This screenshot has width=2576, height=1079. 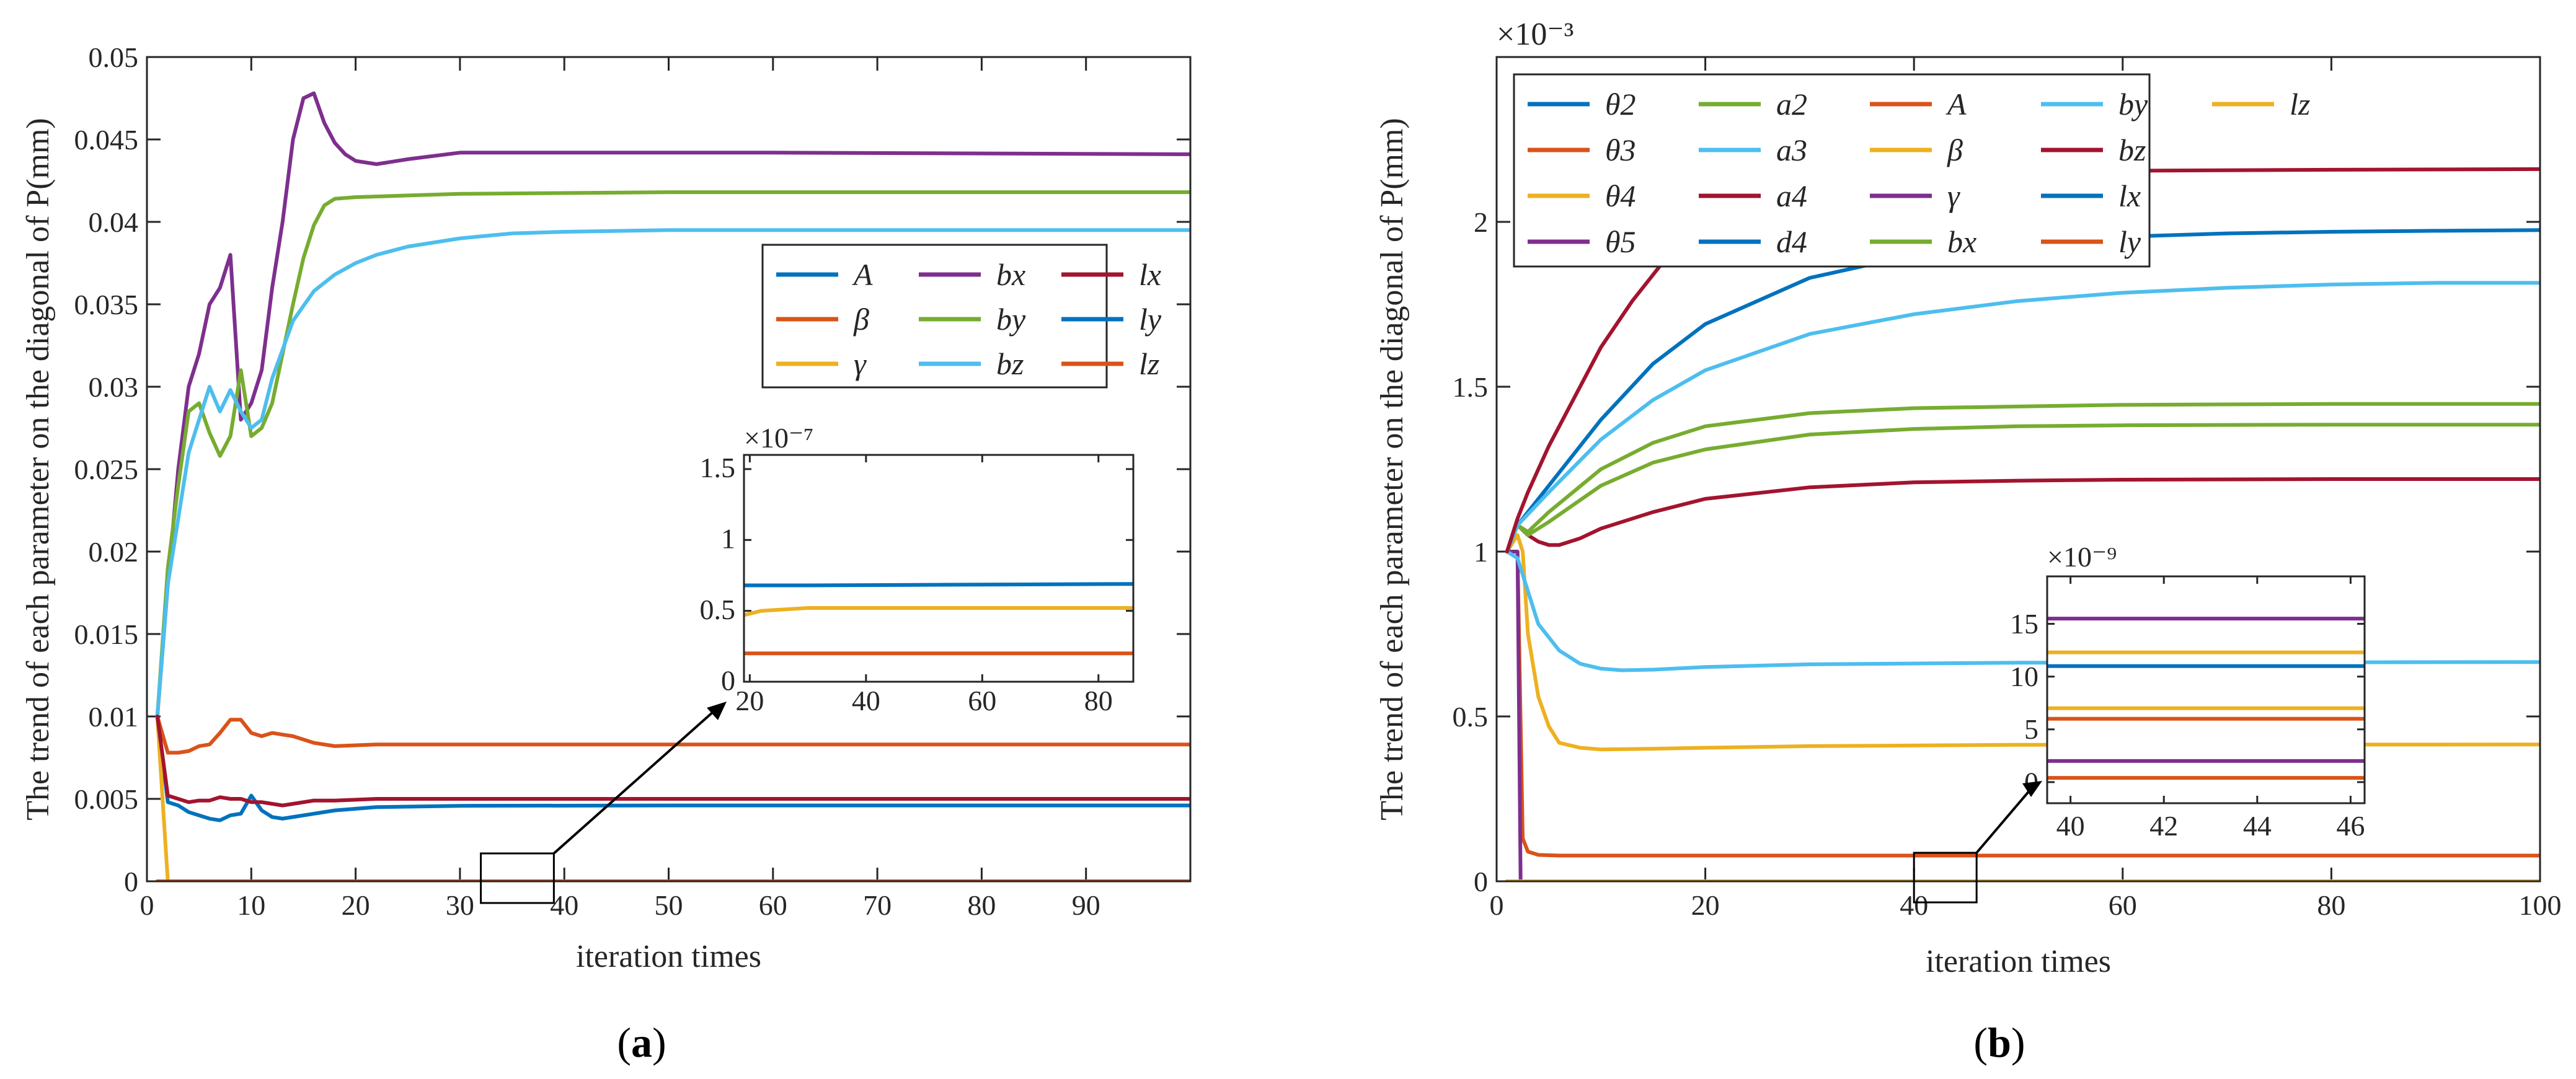 I want to click on b-y-tick-label: 1.5, so click(x=1471, y=387).